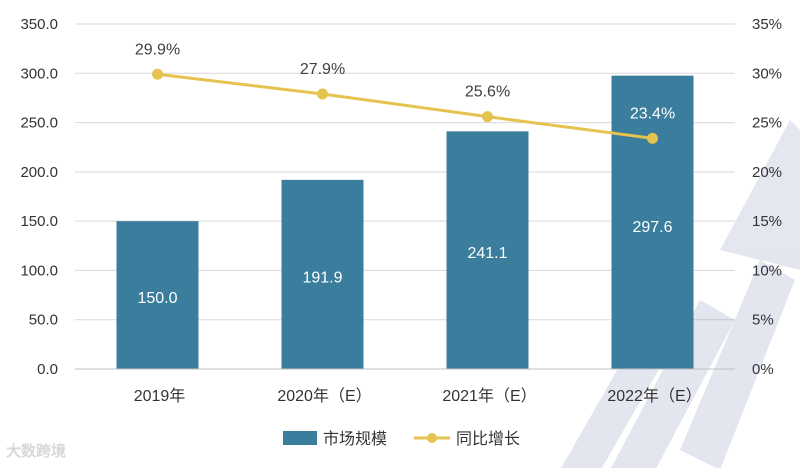 This screenshot has width=800, height=473. I want to click on y-left-tick-label: 250.0, so click(39, 123).